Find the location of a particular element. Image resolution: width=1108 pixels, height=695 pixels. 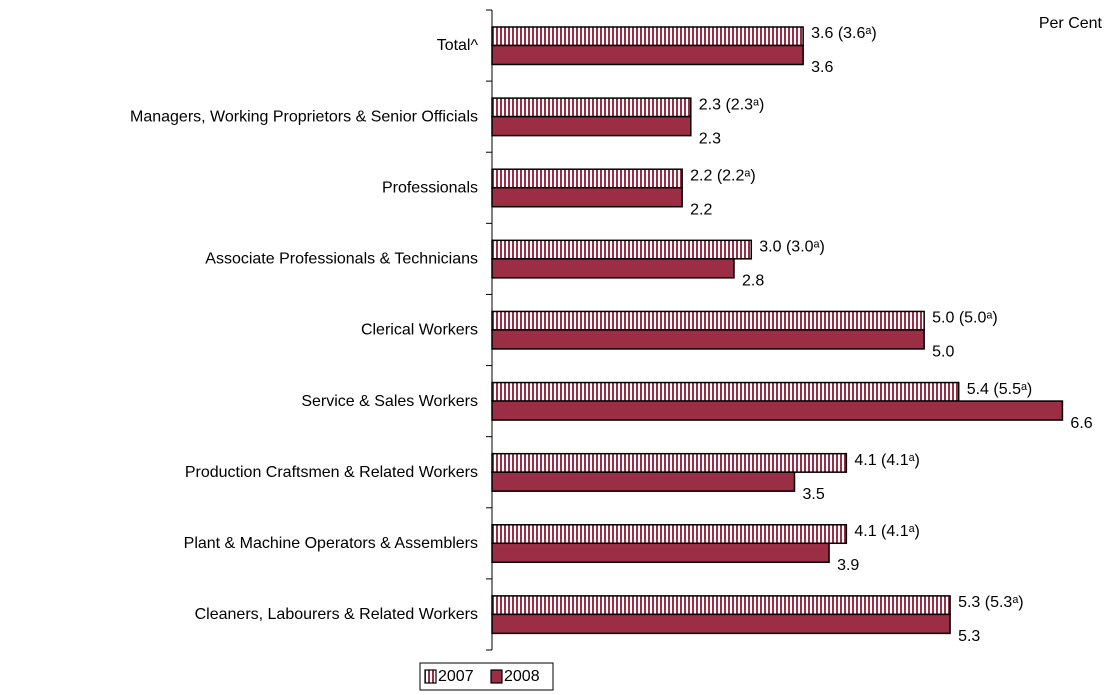

axis-unit-label: Per Cent is located at coordinates (1071, 23).